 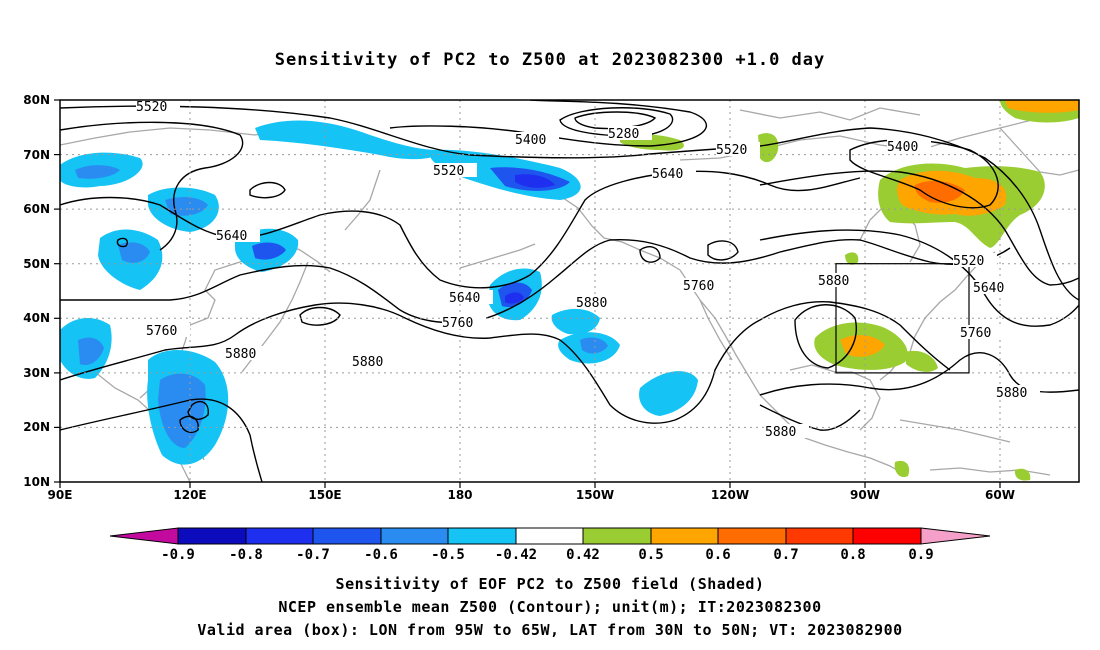 I want to click on shade-pos-venezuela, so click(x=1022, y=474).